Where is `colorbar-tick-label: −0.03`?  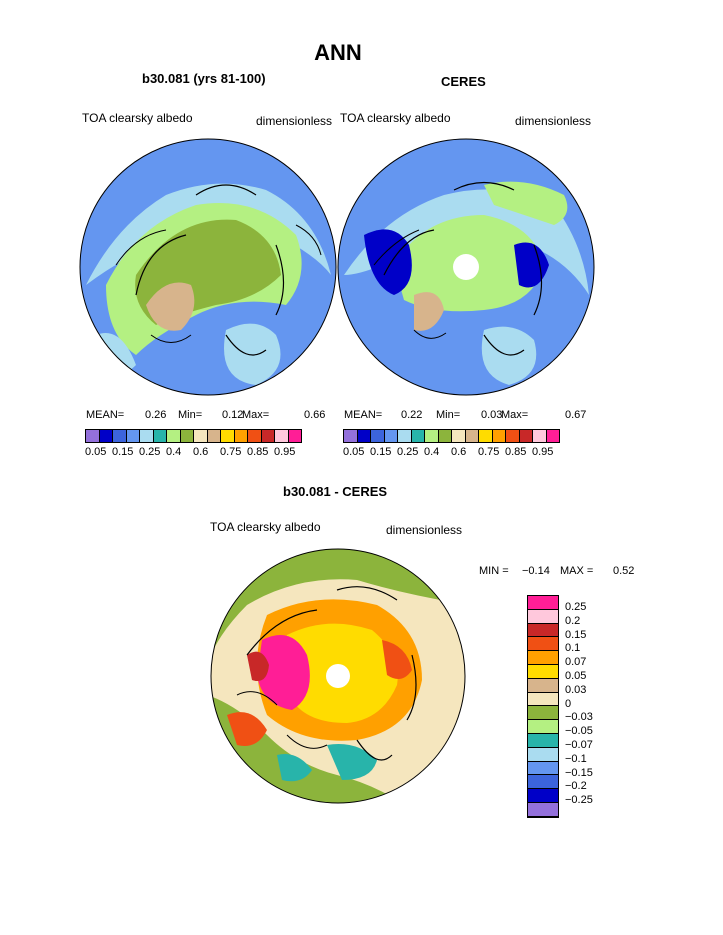 colorbar-tick-label: −0.03 is located at coordinates (579, 717).